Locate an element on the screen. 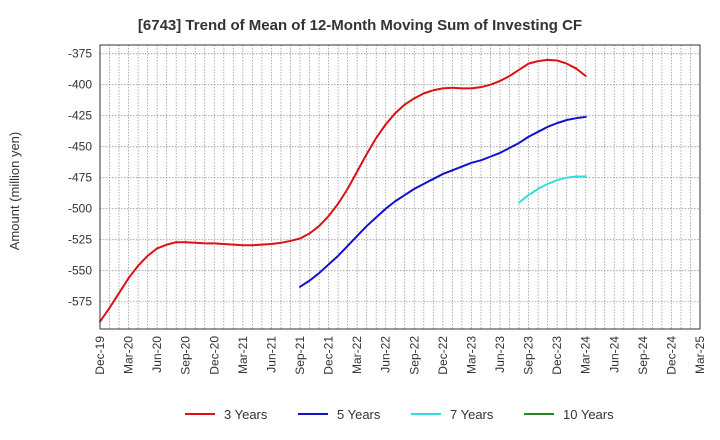  x-tick-label: Sep-20 is located at coordinates (186, 355).